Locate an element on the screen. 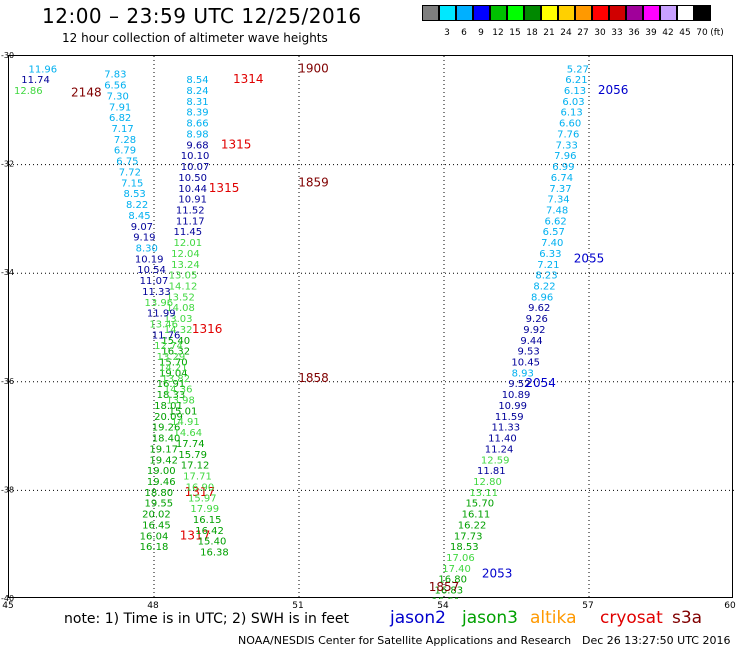  pass-time-label: 1317 is located at coordinates (195, 535).